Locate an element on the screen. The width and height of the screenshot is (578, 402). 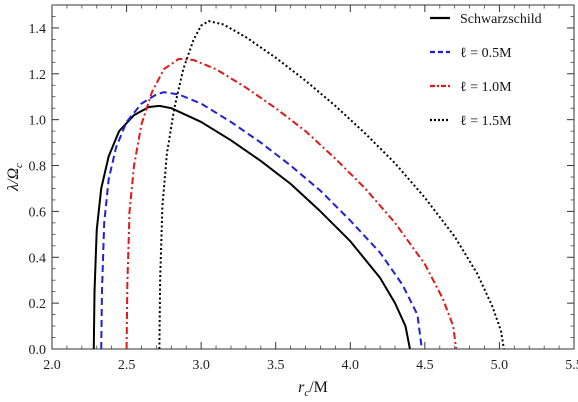
legend-label-3: ℓ = 1.5M is located at coordinates (486, 121).